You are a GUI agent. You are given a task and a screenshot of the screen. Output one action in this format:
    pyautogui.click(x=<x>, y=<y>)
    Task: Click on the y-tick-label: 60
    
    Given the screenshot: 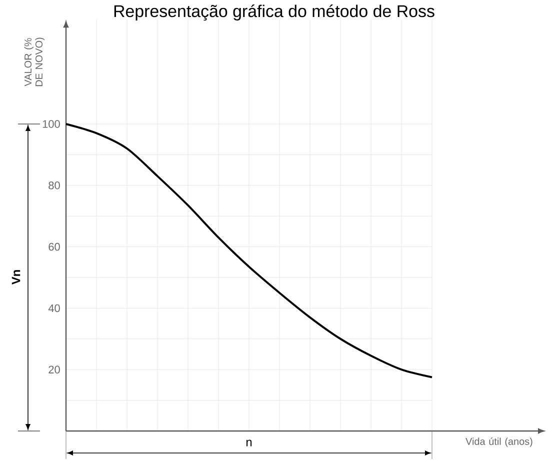 What is the action you would take?
    pyautogui.click(x=54, y=246)
    